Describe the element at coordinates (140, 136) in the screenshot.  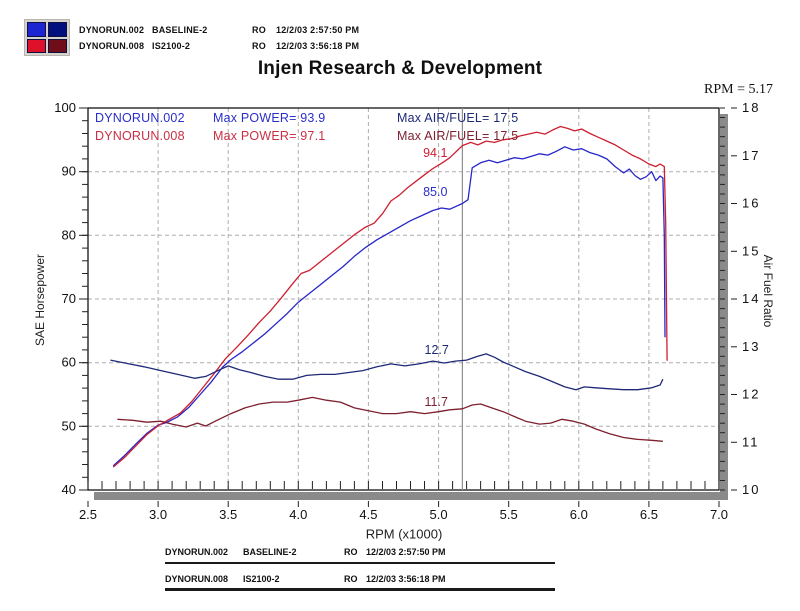
I see `stats-run-name: DYNORUN.008` at that location.